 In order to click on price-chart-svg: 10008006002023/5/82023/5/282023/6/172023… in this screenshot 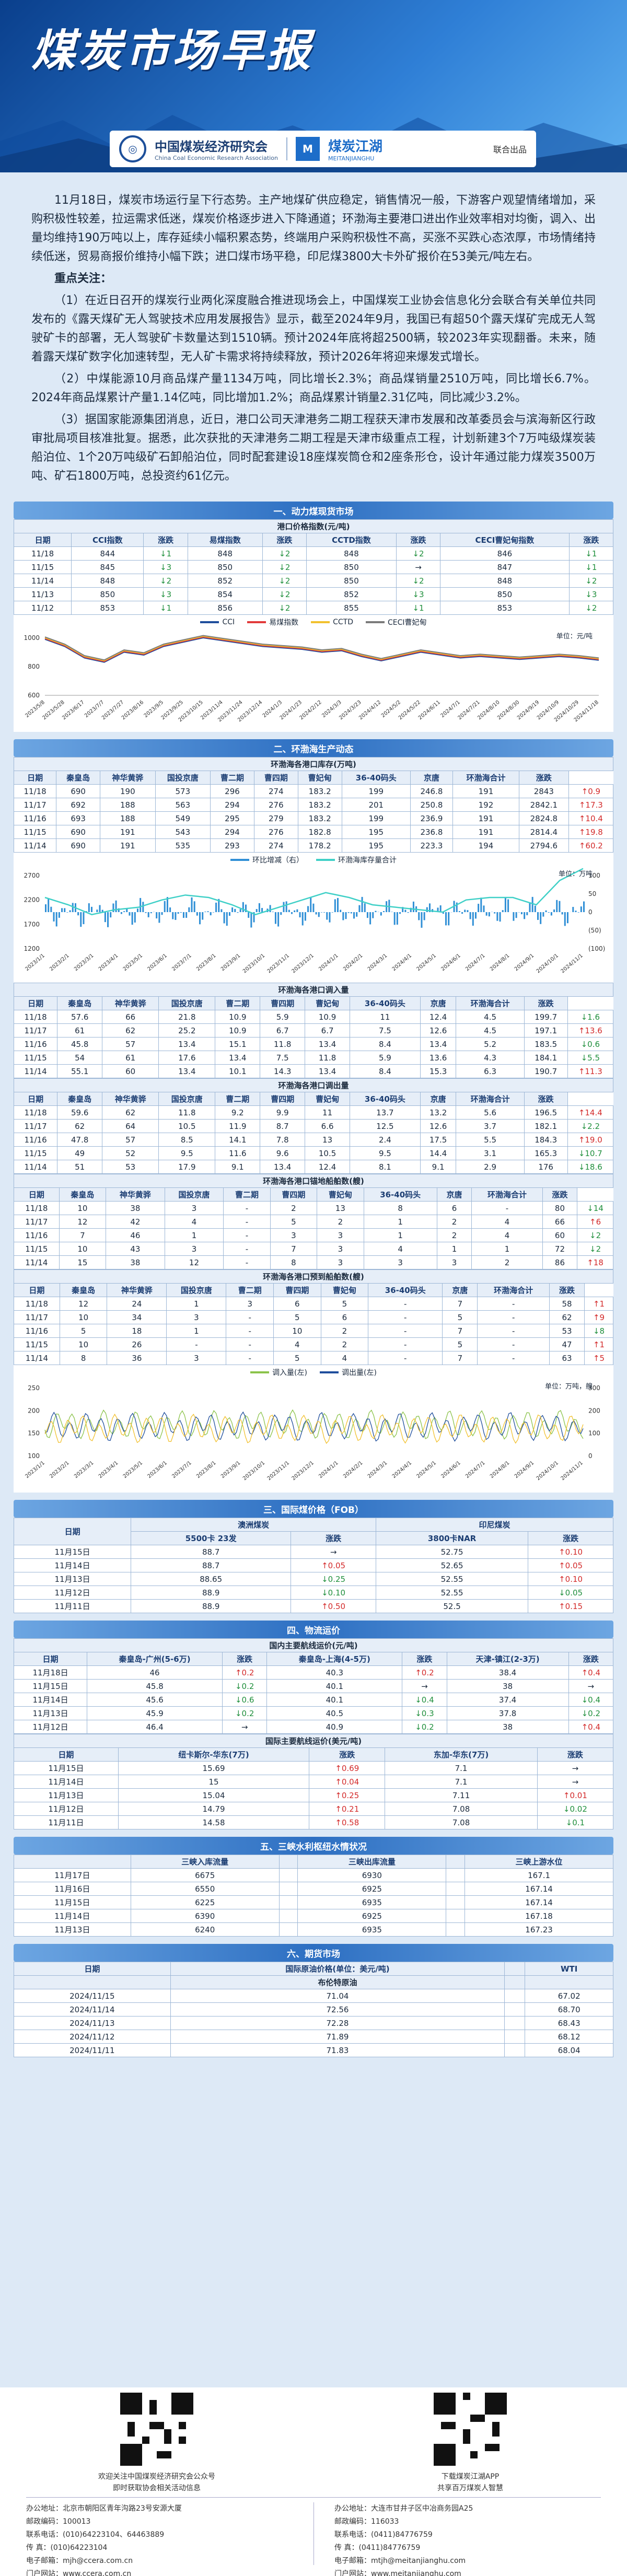, I will do `click(311, 678)`.